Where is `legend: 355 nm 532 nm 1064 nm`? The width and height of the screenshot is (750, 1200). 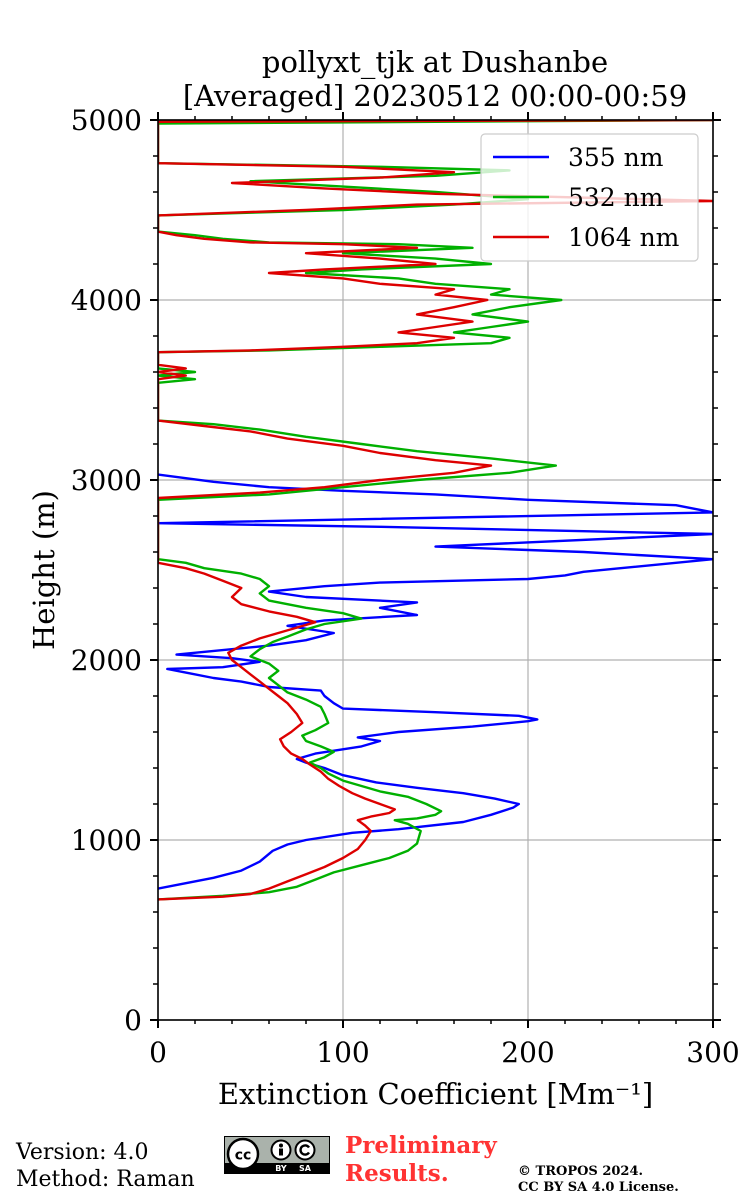 legend: 355 nm 532 nm 1064 nm is located at coordinates (589, 197).